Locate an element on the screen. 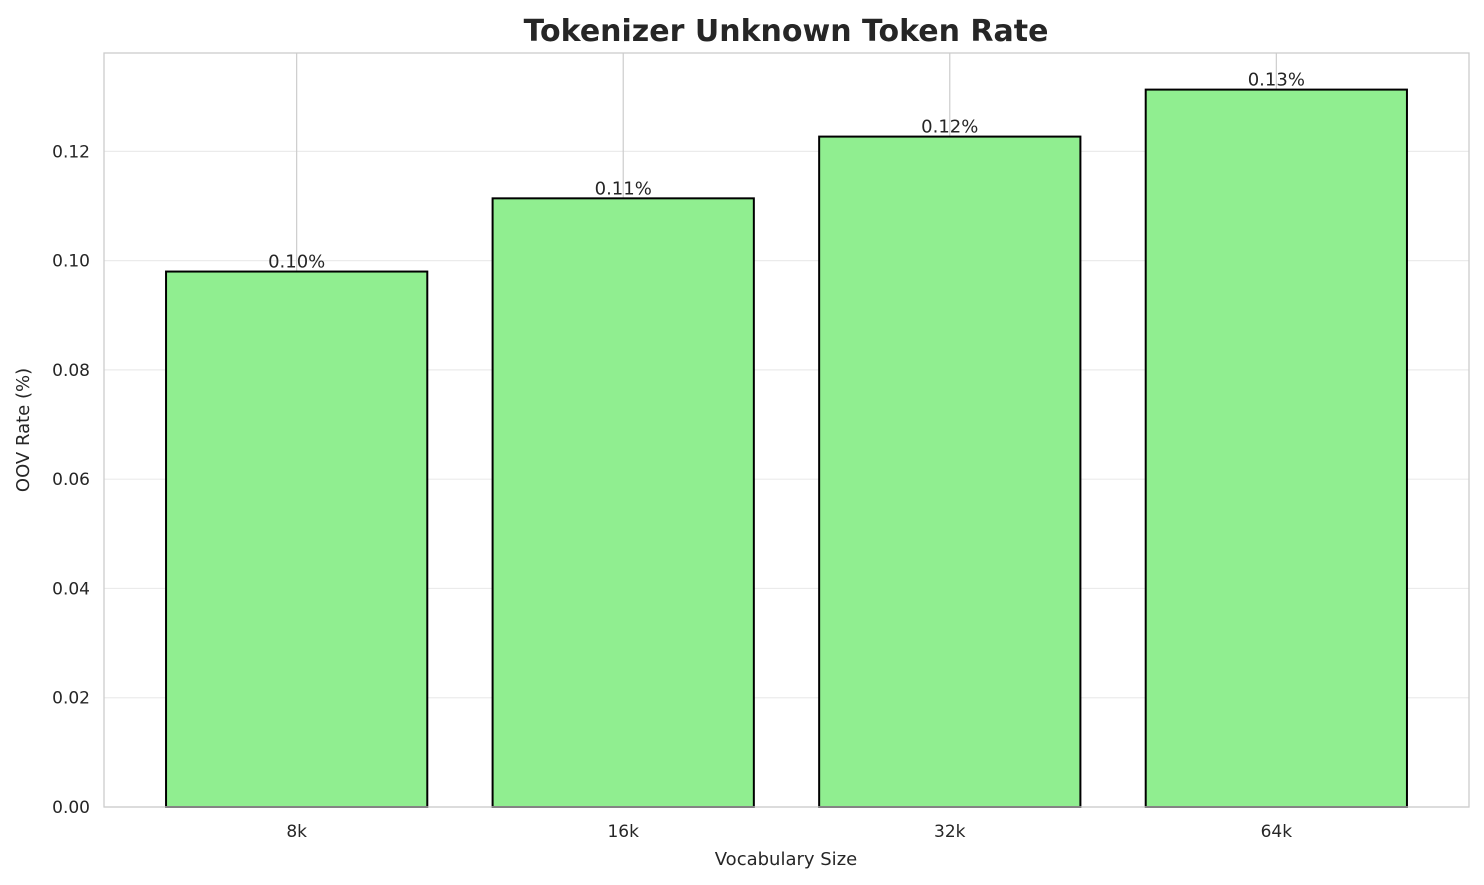  y-tick-label: 0.12 is located at coordinates (71, 152).